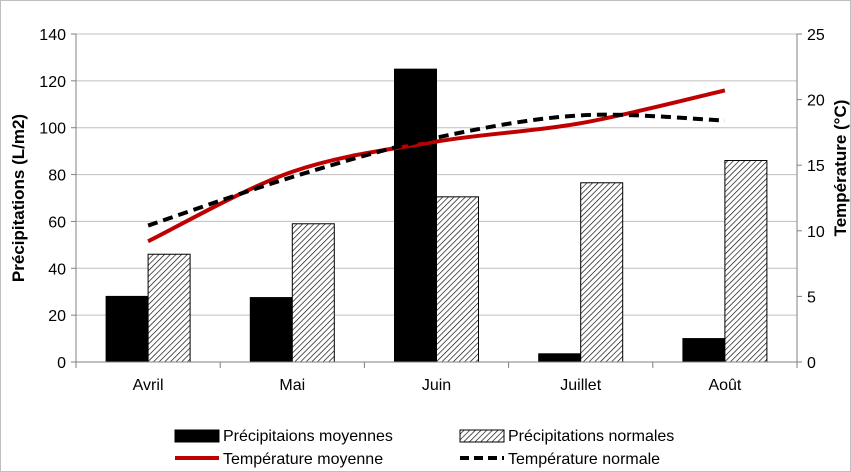  What do you see at coordinates (57, 222) in the screenshot?
I see `y-tick-label: 60` at bounding box center [57, 222].